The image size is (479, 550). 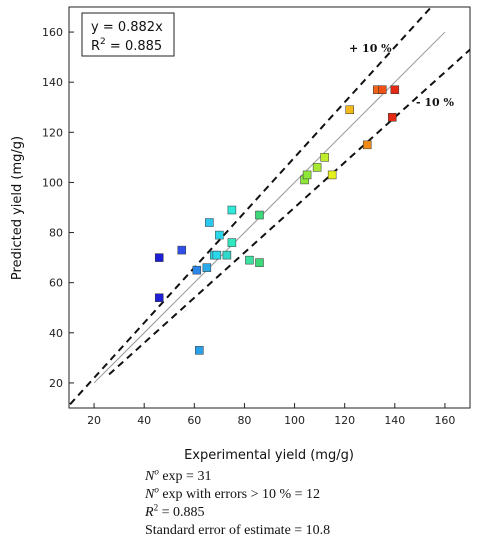 What do you see at coordinates (56, 283) in the screenshot?
I see `y-tick-label: 60` at bounding box center [56, 283].